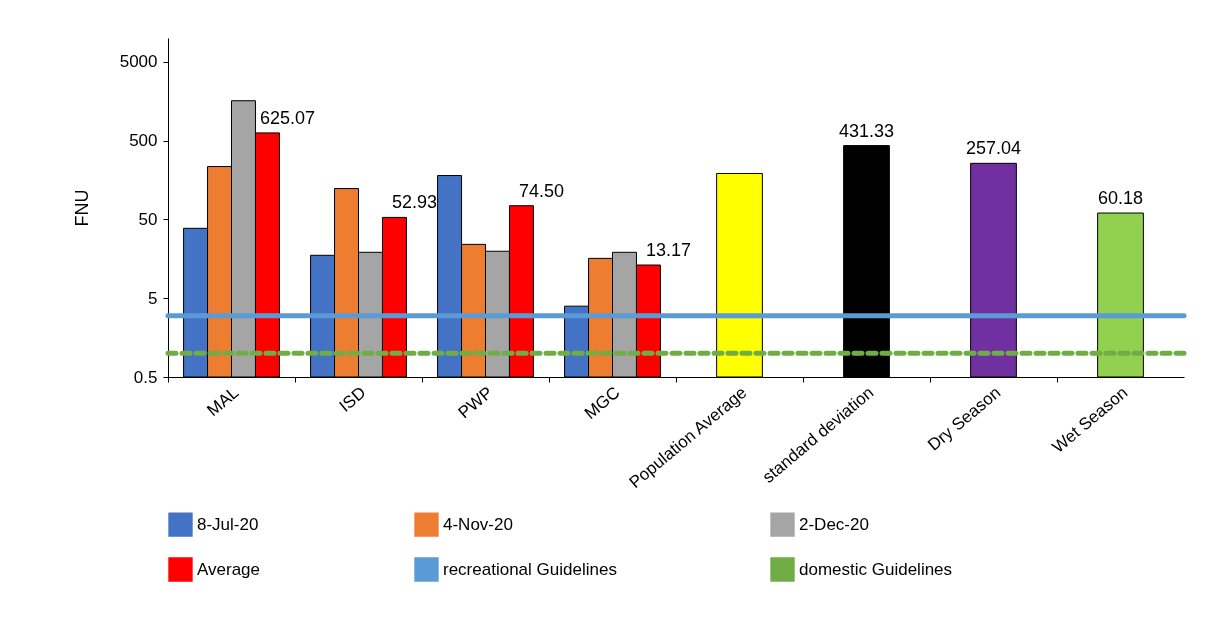 The height and width of the screenshot is (627, 1208). What do you see at coordinates (541, 190) in the screenshot?
I see `data-label: 74.50` at bounding box center [541, 190].